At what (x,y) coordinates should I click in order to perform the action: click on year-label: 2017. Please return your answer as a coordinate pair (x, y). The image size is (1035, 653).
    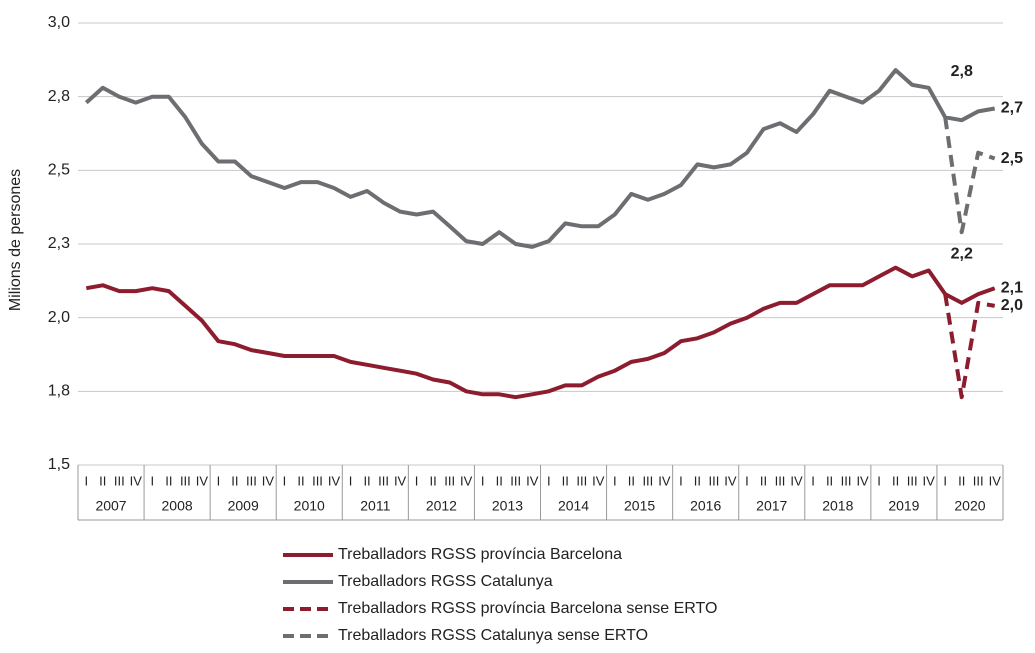
    Looking at the image, I should click on (771, 506).